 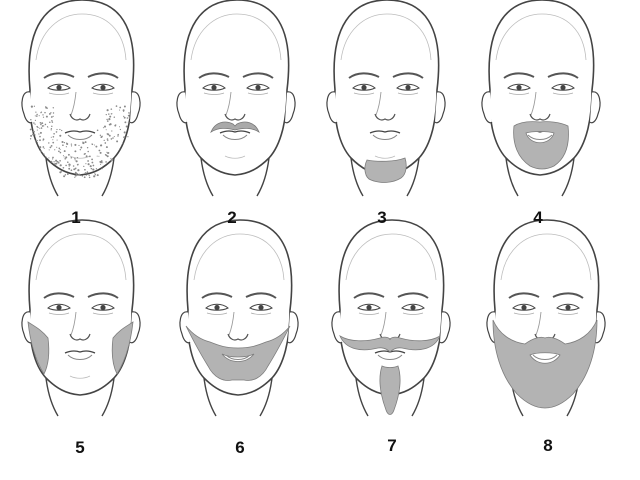 I want to click on face-6-chin-strap, so click(x=239, y=318).